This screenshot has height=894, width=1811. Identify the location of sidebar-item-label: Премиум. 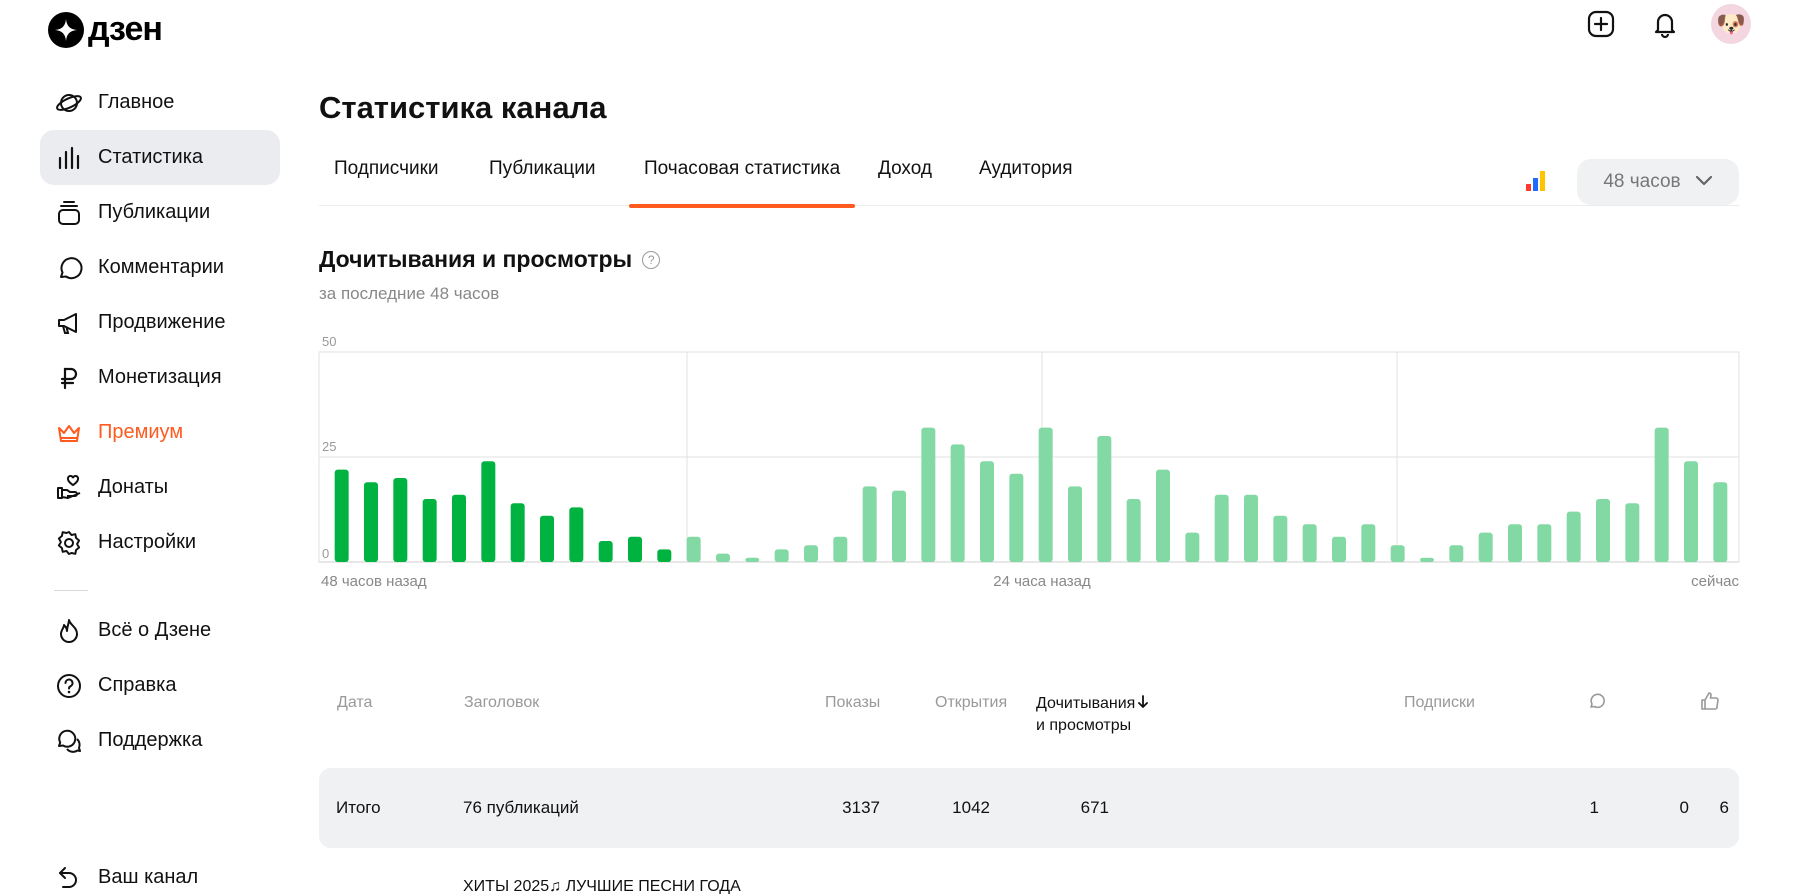
(141, 432).